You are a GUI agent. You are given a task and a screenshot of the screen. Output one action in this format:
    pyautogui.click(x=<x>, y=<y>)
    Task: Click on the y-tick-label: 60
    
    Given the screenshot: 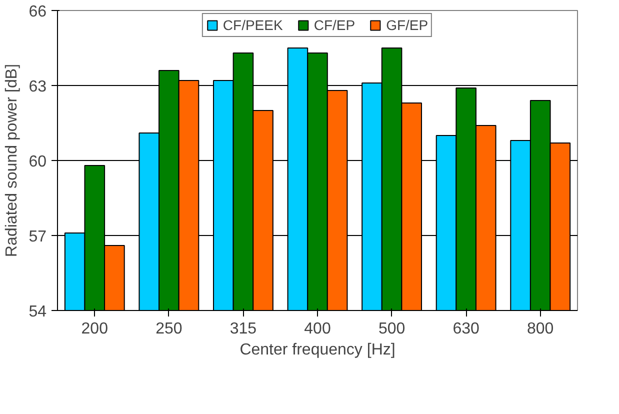 What is the action you would take?
    pyautogui.click(x=37, y=162)
    